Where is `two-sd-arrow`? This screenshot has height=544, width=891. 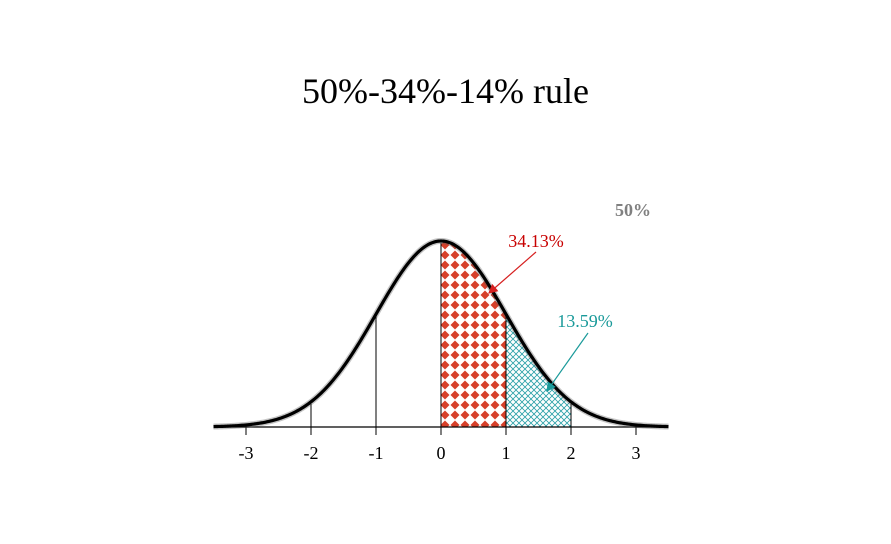 two-sd-arrow is located at coordinates (567, 362).